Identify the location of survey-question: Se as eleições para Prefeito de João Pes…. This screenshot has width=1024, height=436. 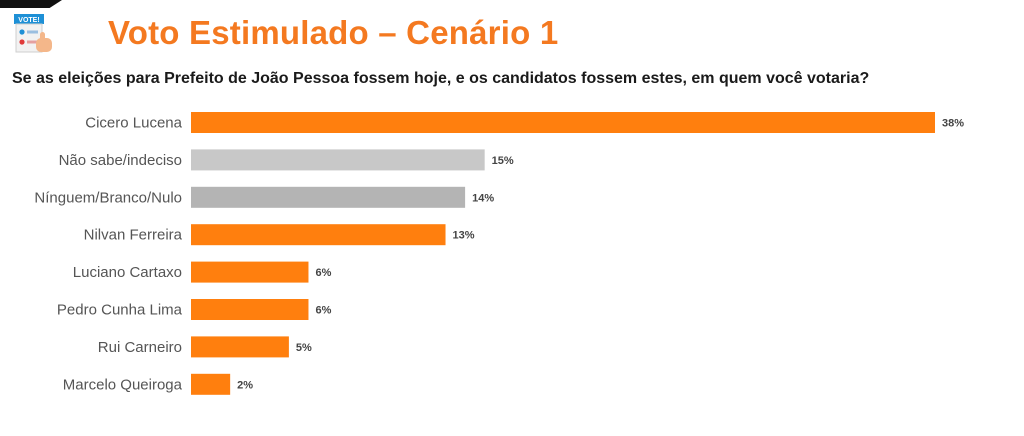
(441, 78).